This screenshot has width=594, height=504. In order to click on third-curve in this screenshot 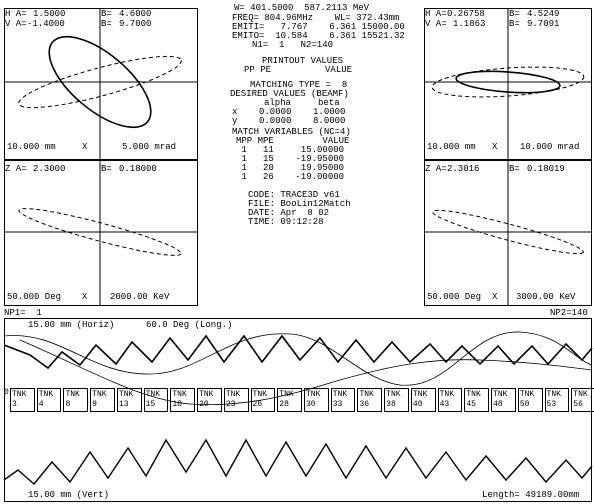, I will do `click(306, 372)`.